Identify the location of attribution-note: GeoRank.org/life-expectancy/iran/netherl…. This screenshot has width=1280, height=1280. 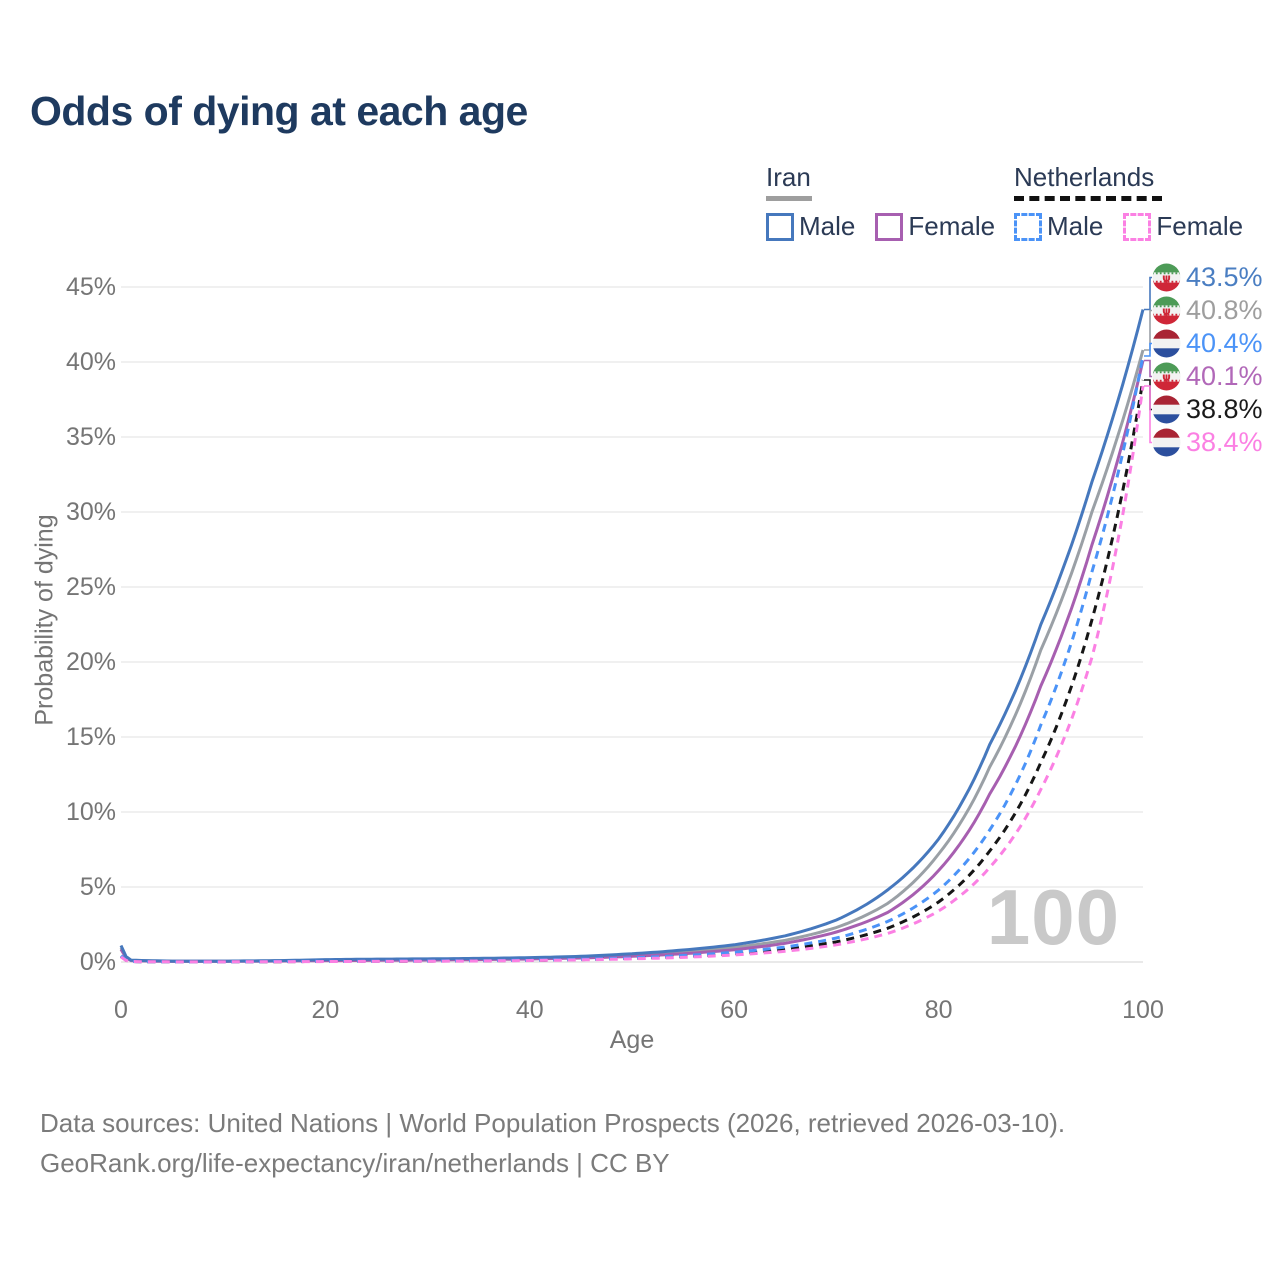
(355, 1163).